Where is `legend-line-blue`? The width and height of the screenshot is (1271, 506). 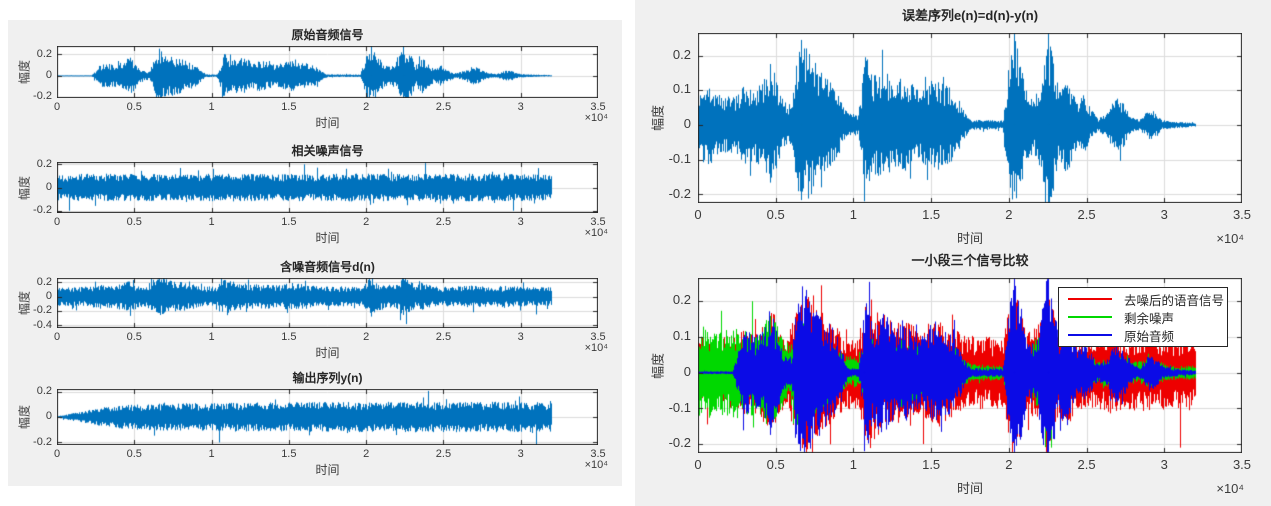
legend-line-blue is located at coordinates (1090, 335).